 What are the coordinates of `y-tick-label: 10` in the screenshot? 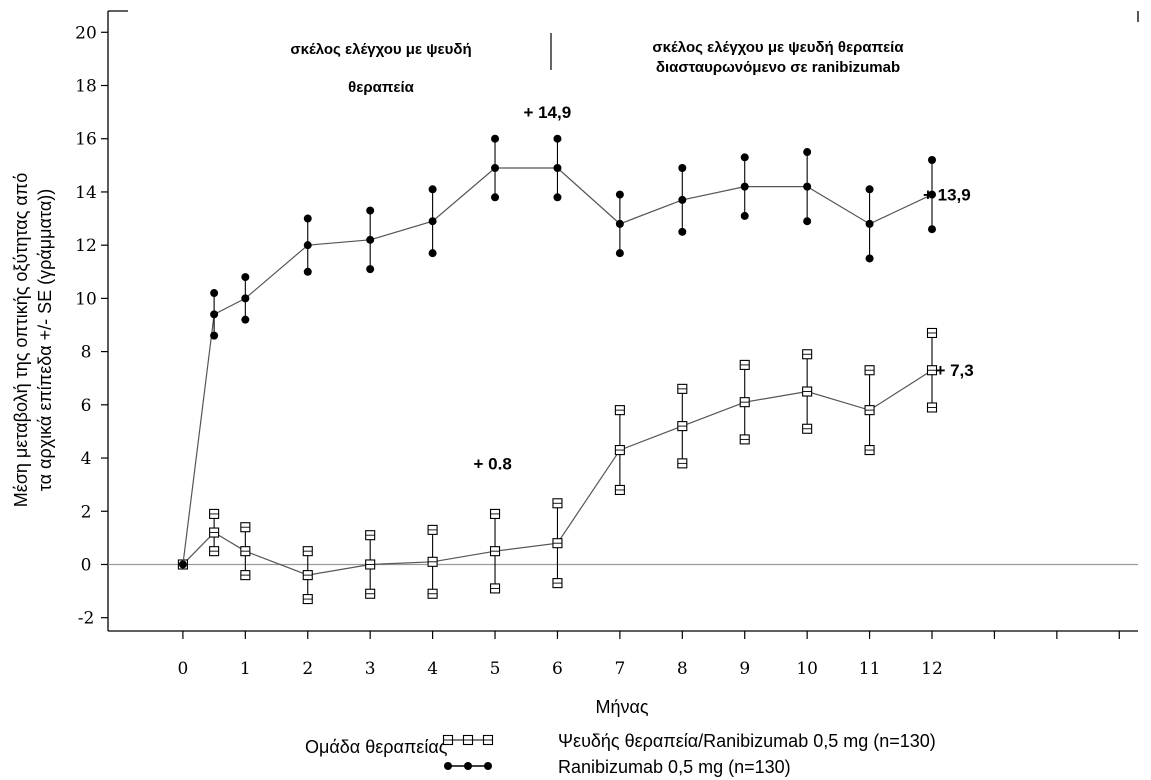 It's located at (86, 299).